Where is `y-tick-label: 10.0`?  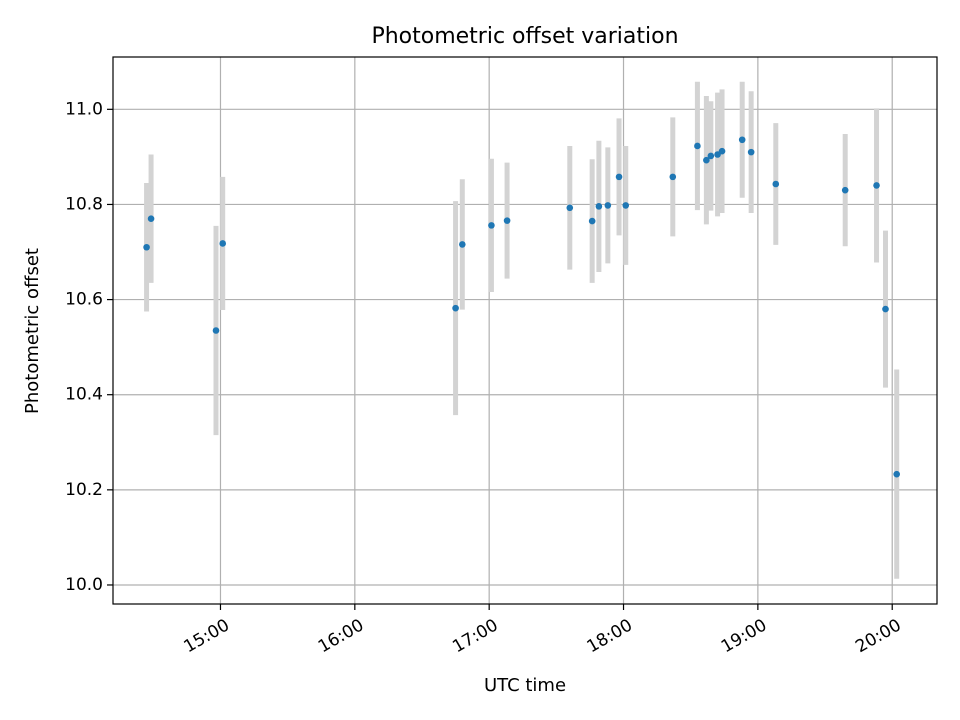 y-tick-label: 10.0 is located at coordinates (84, 585).